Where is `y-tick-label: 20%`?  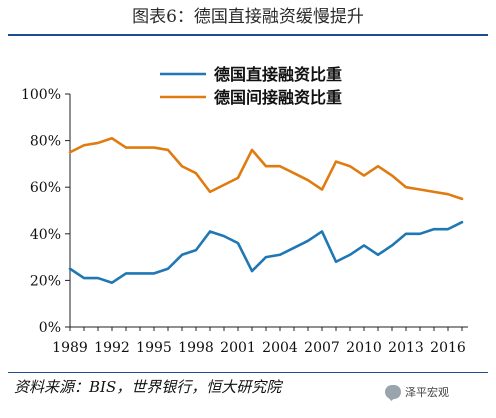
y-tick-label: 20% is located at coordinates (45, 281).